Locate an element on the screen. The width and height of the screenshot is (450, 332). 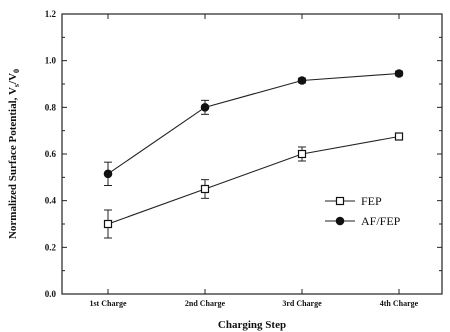
y-axis-title-main: Normalized Surface Potential, V is located at coordinates (13, 163).